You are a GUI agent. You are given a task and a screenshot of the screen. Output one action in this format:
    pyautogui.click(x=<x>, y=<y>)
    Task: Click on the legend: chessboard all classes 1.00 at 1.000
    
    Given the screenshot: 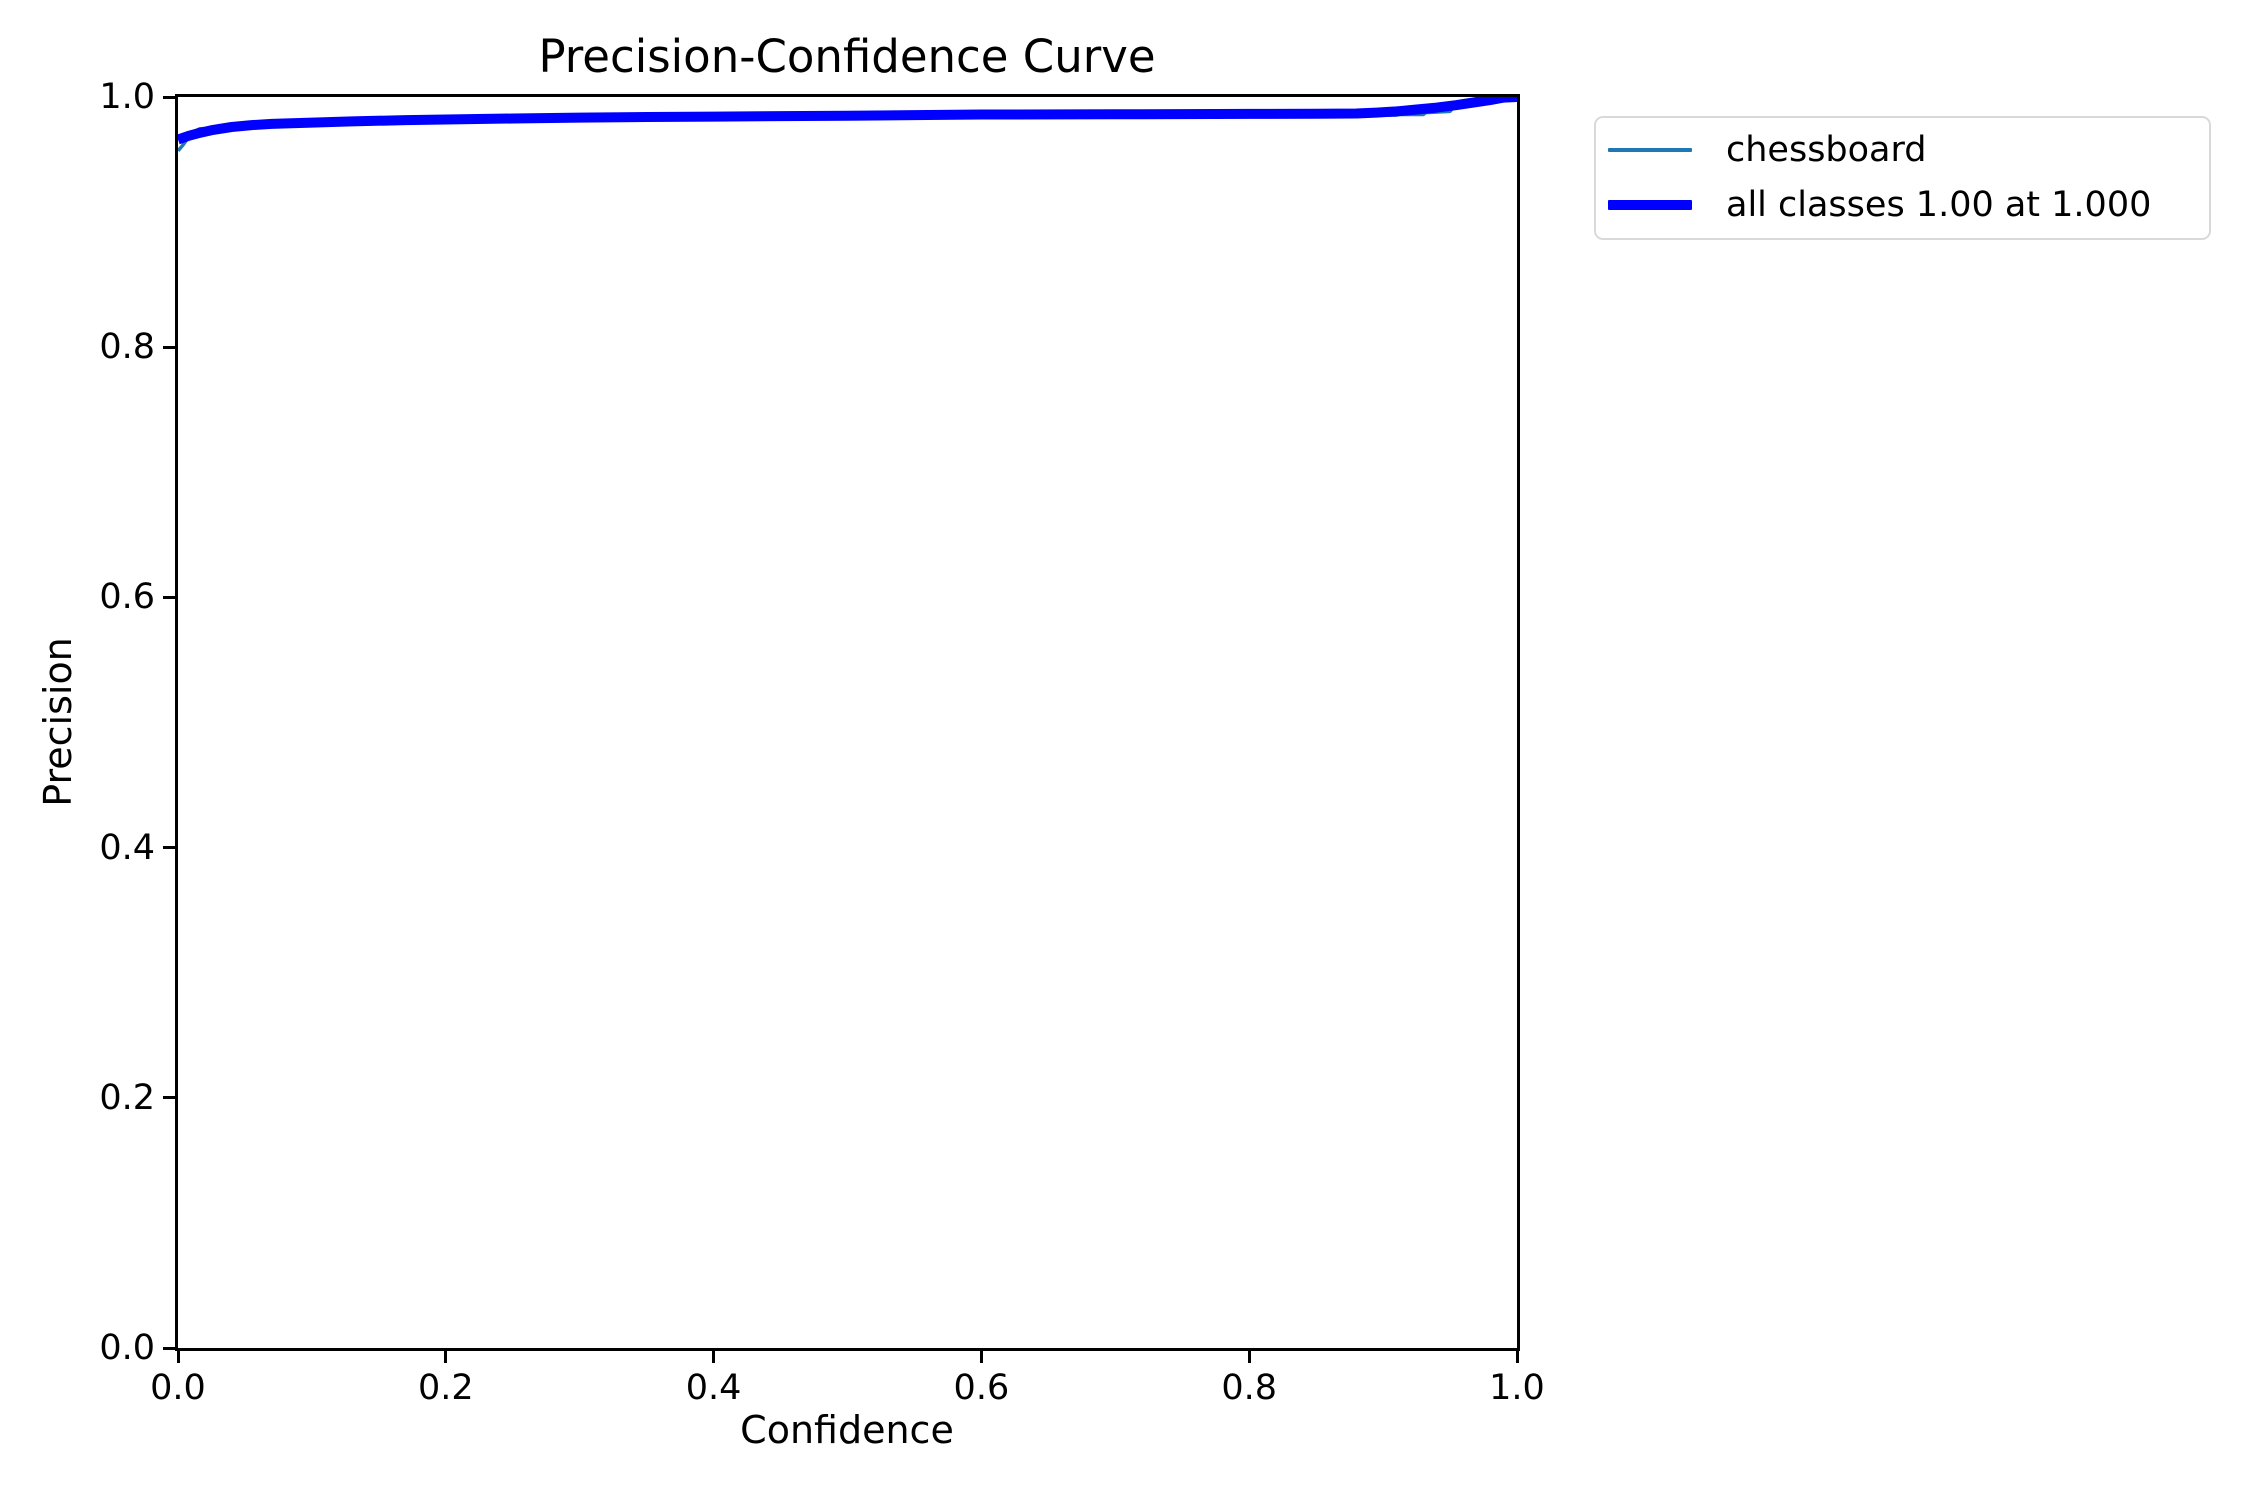 What is the action you would take?
    pyautogui.click(x=1902, y=178)
    